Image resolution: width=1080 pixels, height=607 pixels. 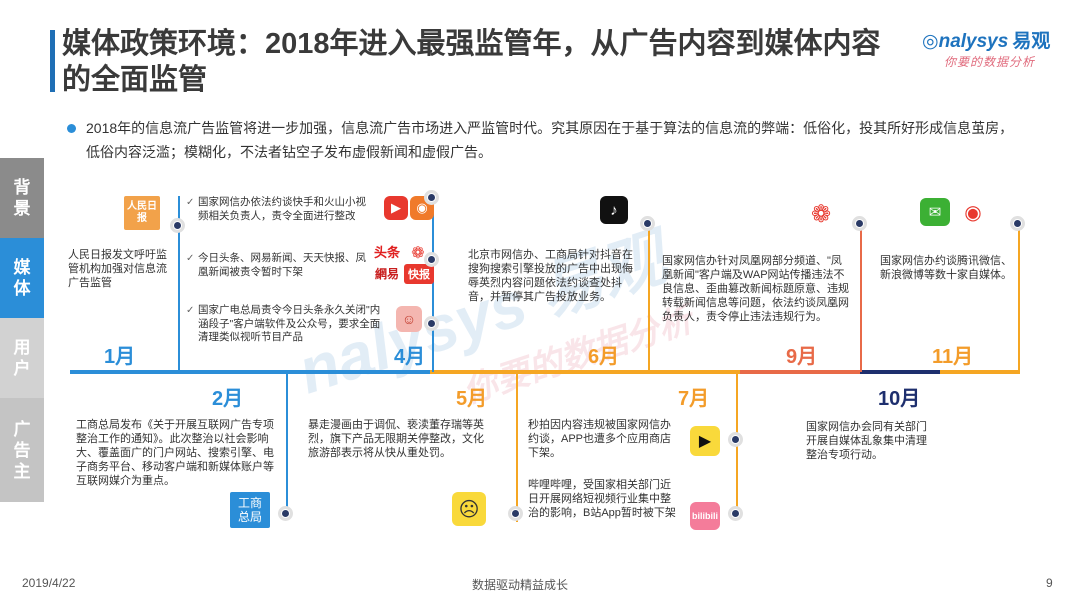 What do you see at coordinates (433, 284) in the screenshot?
I see `connector-apr` at bounding box center [433, 284].